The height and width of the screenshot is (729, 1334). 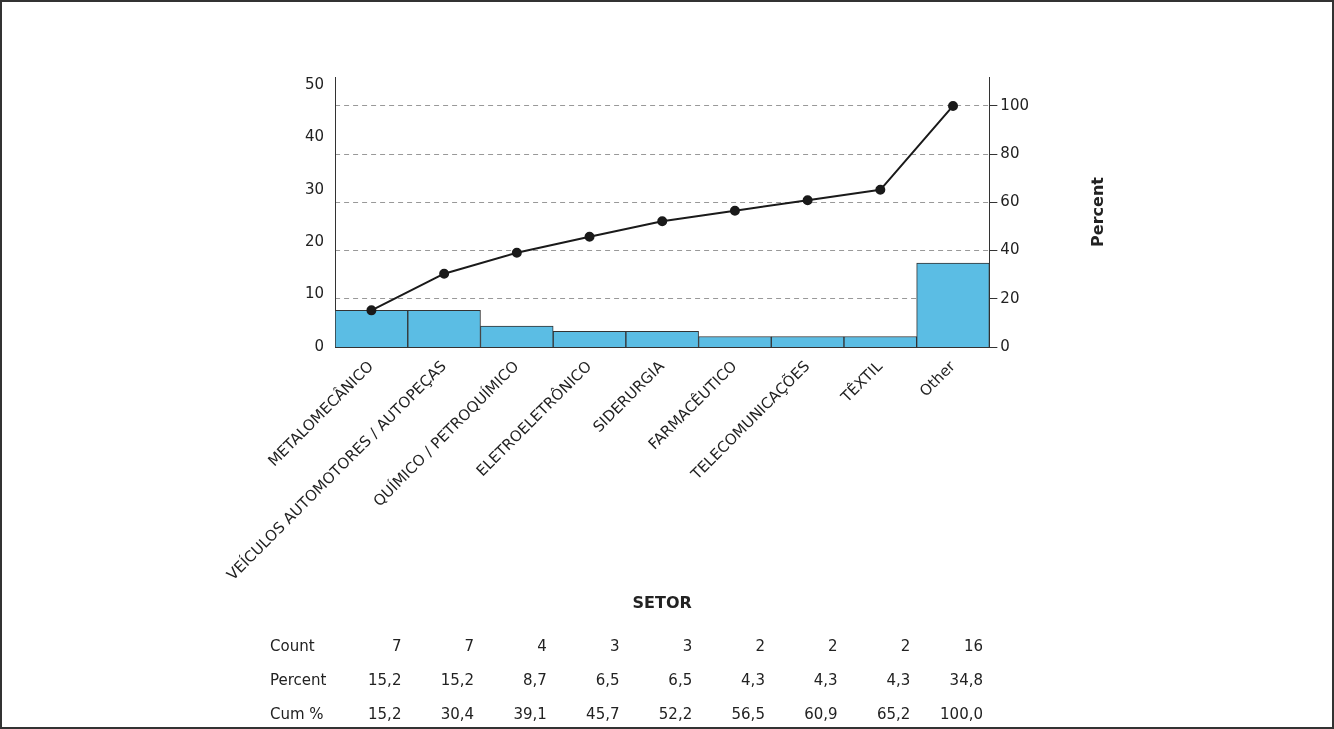 What do you see at coordinates (962, 713) in the screenshot?
I see `data-label: 100,0` at bounding box center [962, 713].